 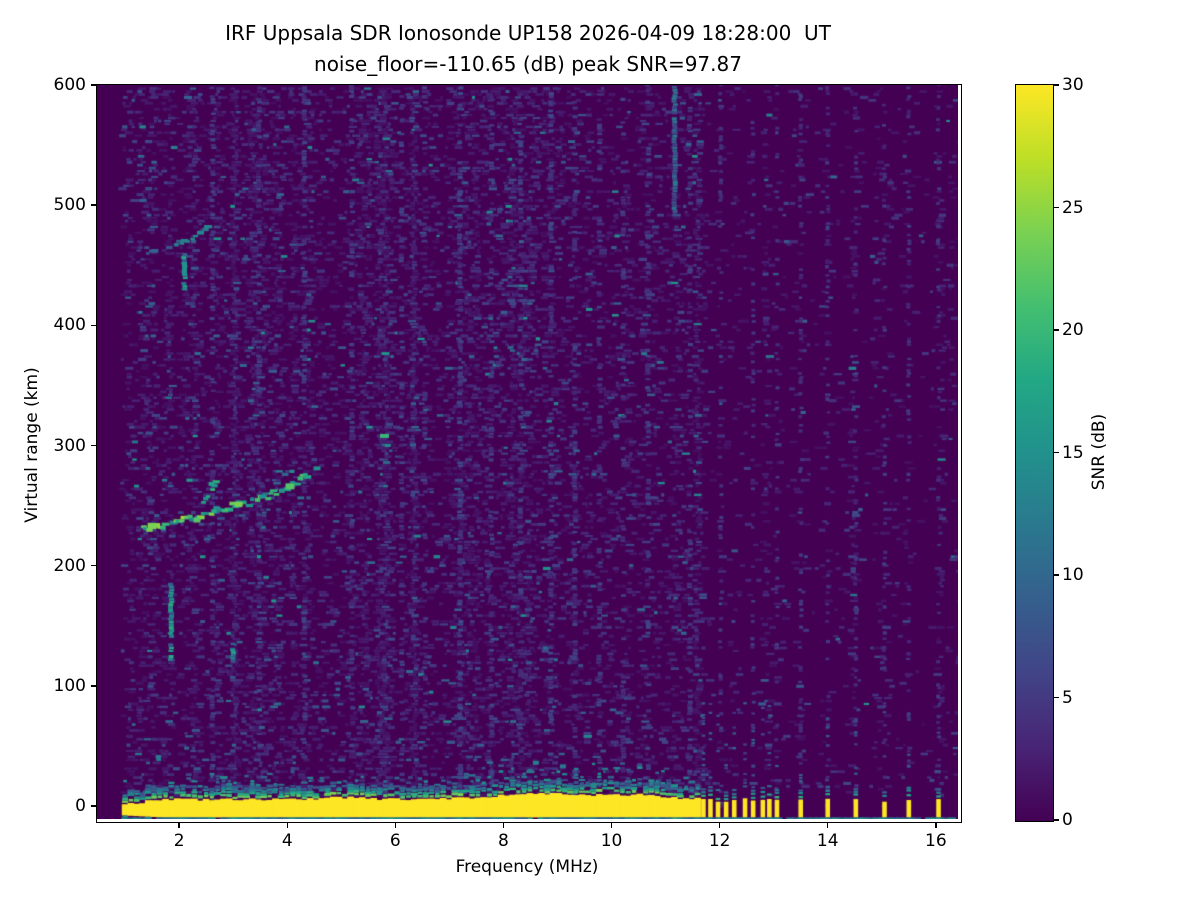 I want to click on colorbar-tick-label: 10, so click(x=1073, y=575).